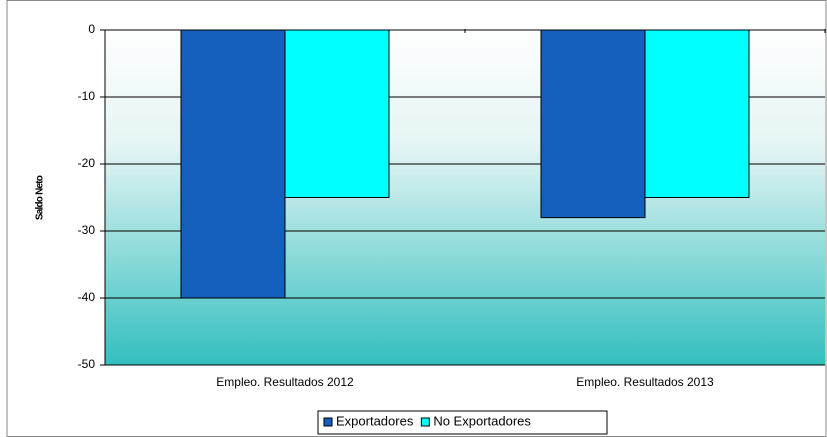 The width and height of the screenshot is (827, 437). I want to click on y-tick-label: 0, so click(91, 29).